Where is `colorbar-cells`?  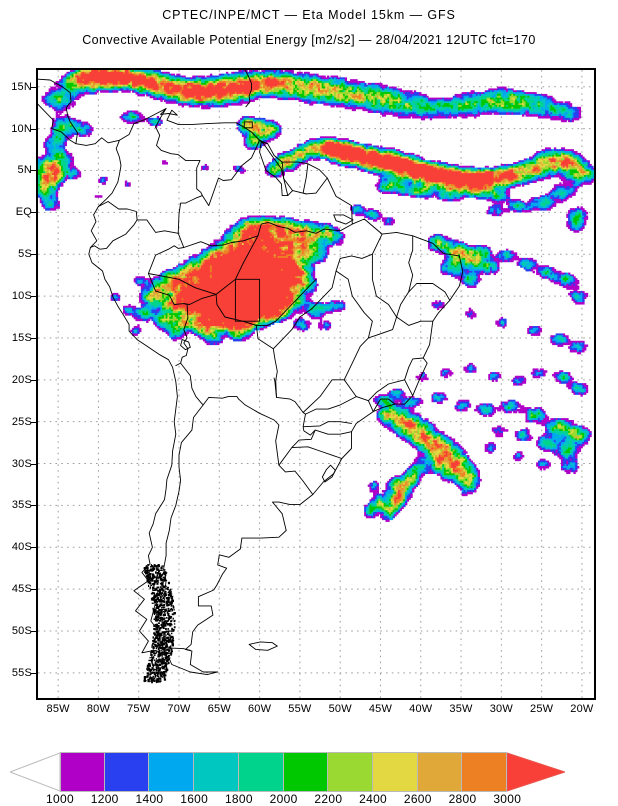 colorbar-cells is located at coordinates (283, 772).